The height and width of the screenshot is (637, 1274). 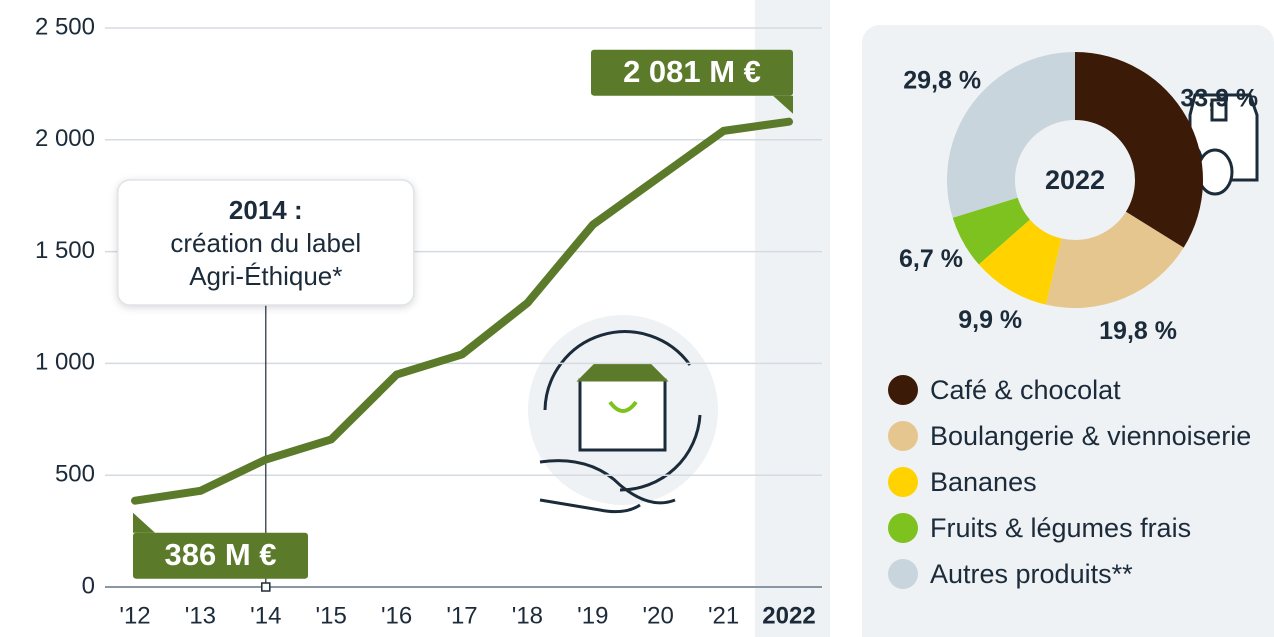 I want to click on x-tick-label: 2022, so click(x=788, y=615).